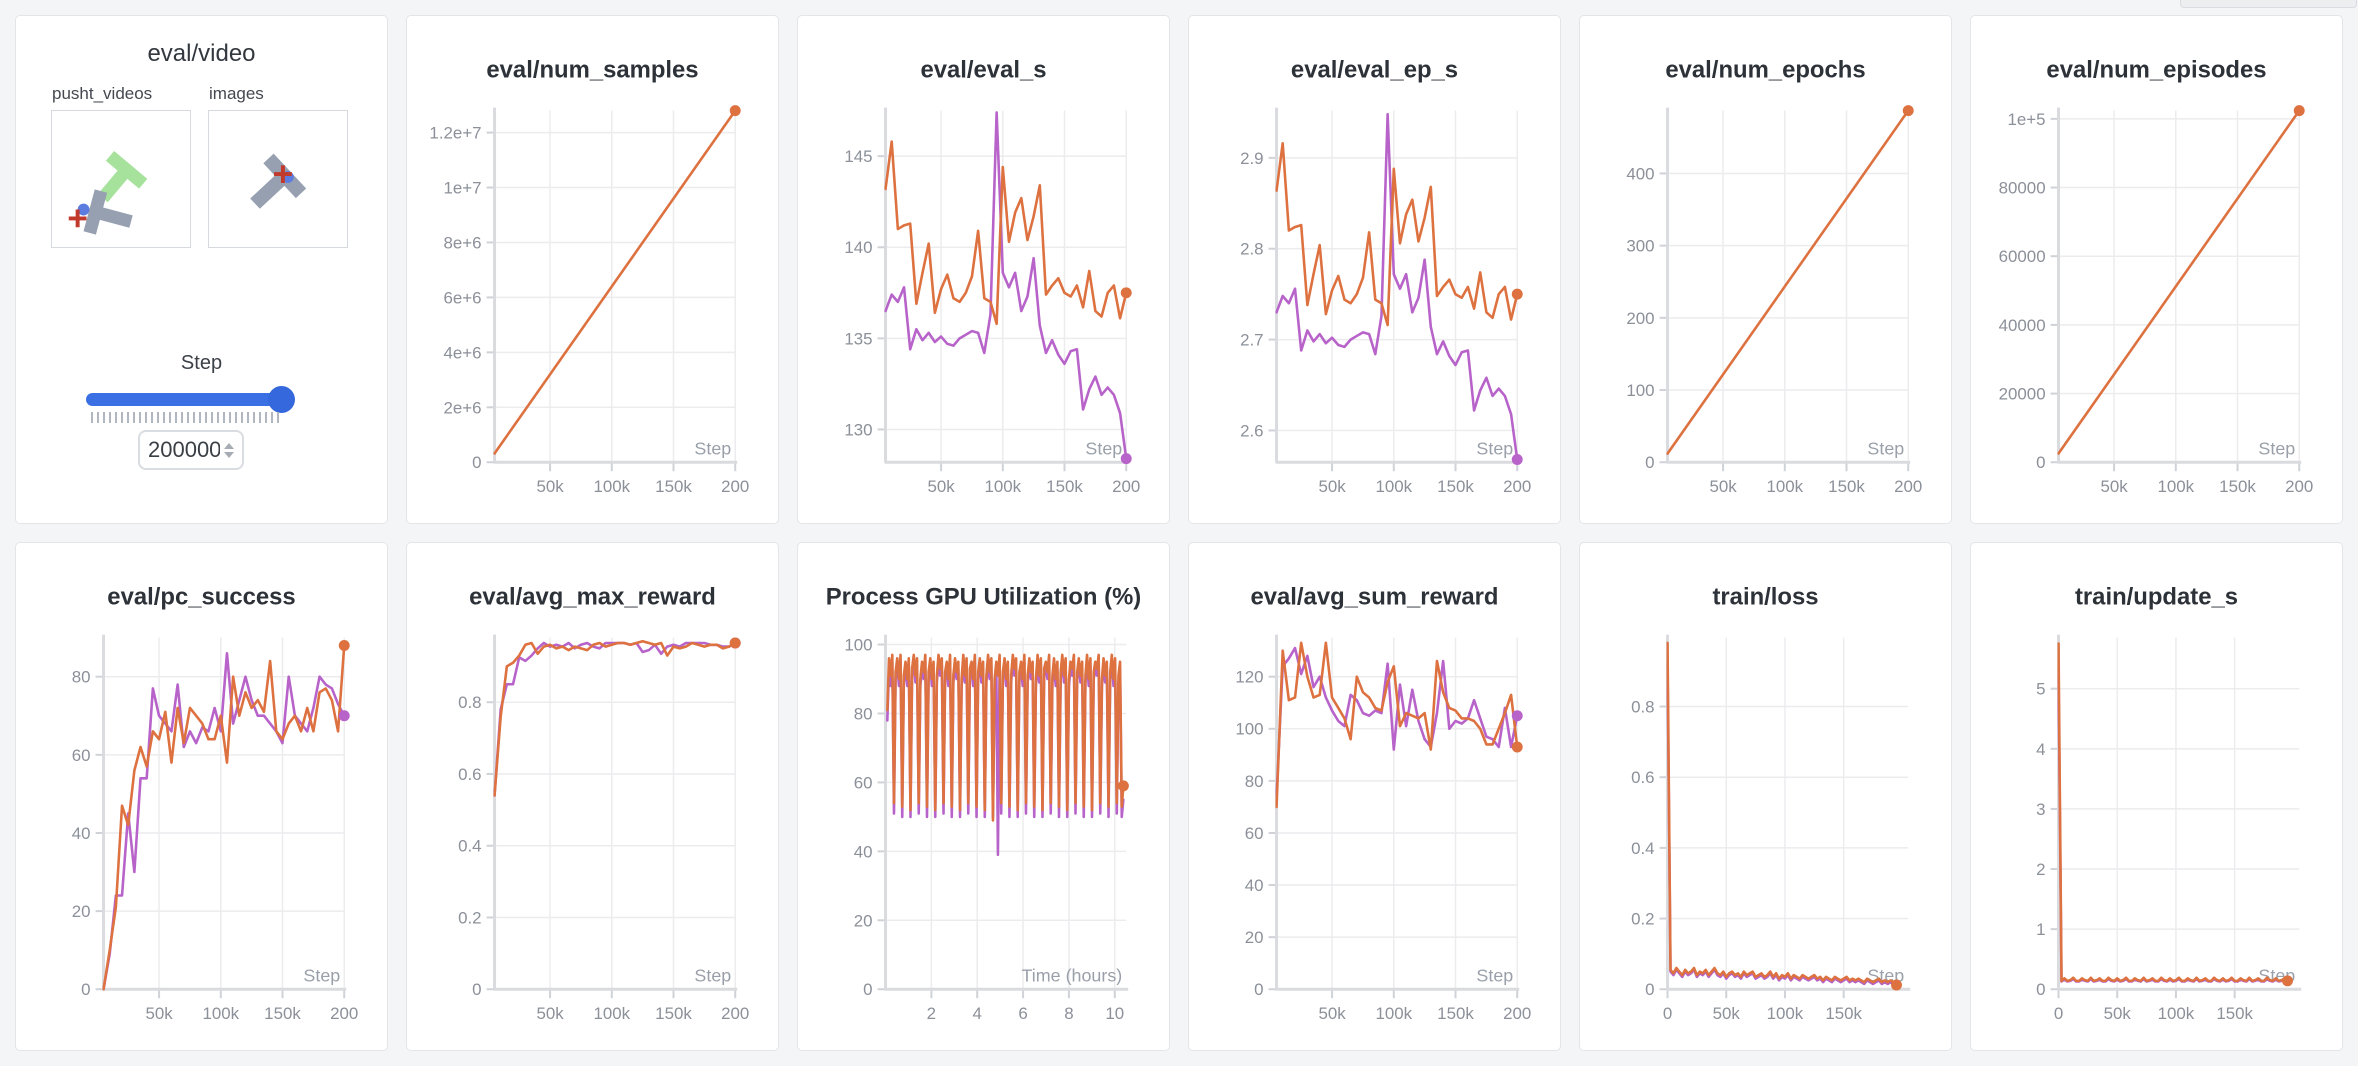  I want to click on svg-text: 300, so click(1640, 246).